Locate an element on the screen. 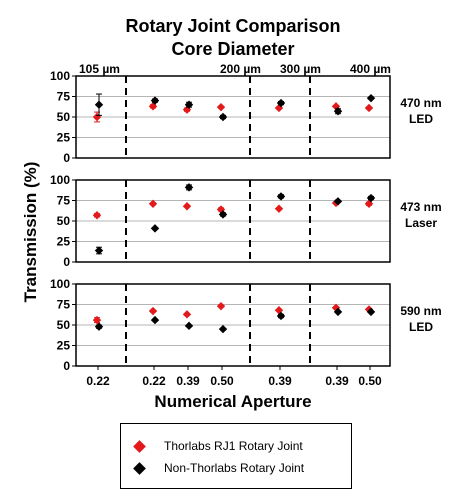 This screenshot has height=495, width=450. chart-subtitle: Core Diameter is located at coordinates (232, 49).